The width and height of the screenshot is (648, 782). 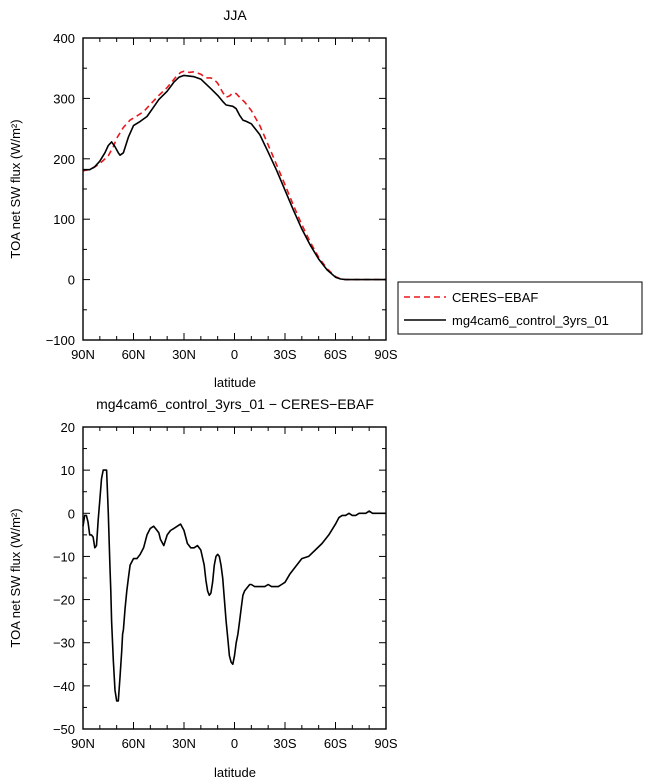 What do you see at coordinates (284, 354) in the screenshot?
I see `top-x-tick-label: 30S` at bounding box center [284, 354].